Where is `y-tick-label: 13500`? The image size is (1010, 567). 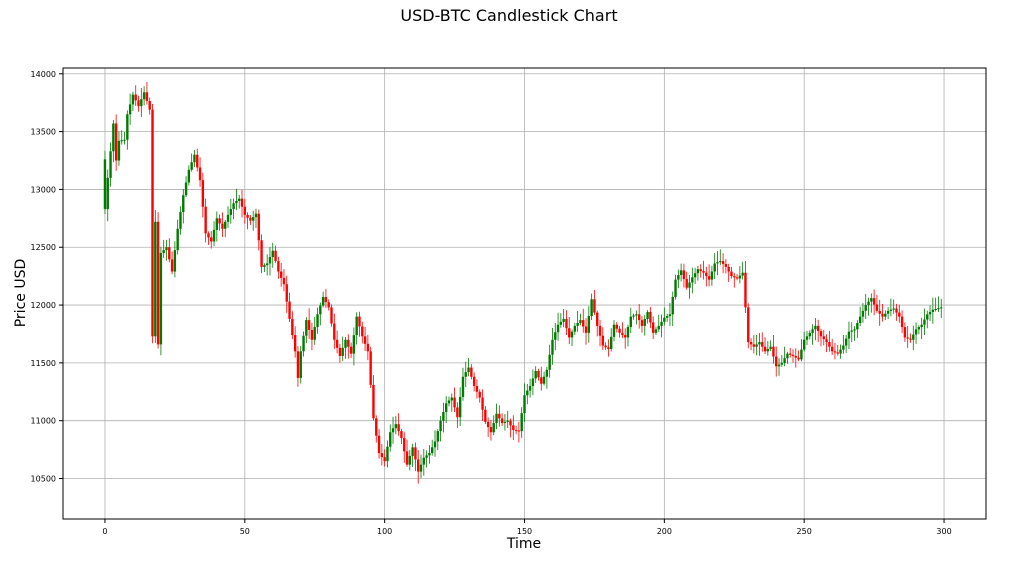
y-tick-label: 13500 is located at coordinates (43, 132).